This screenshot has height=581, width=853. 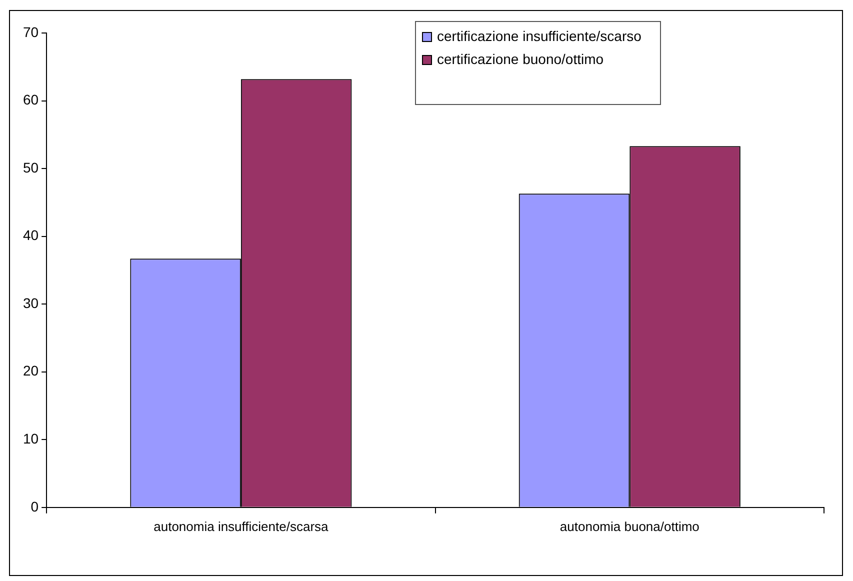 I want to click on y-tick-label: 50, so click(x=30, y=167).